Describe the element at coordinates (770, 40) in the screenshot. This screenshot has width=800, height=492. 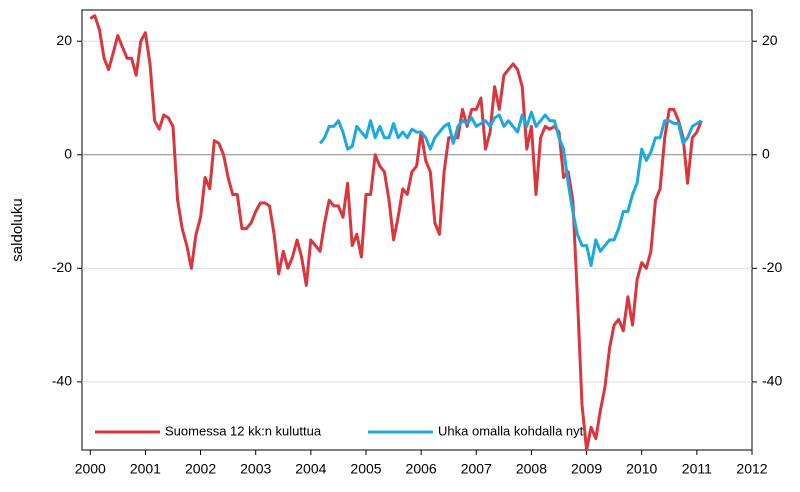
I see `y2-tick-label: 20` at that location.